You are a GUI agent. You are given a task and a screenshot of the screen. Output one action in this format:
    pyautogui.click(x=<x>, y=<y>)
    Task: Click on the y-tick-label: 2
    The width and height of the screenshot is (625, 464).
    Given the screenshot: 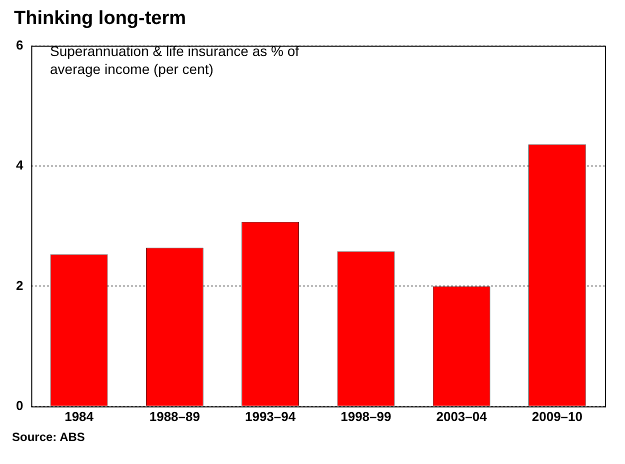 What is the action you would take?
    pyautogui.click(x=20, y=285)
    